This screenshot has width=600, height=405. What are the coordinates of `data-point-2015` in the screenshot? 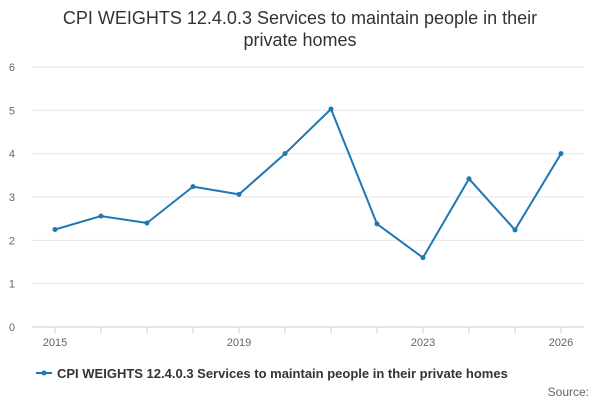 It's located at (55, 229).